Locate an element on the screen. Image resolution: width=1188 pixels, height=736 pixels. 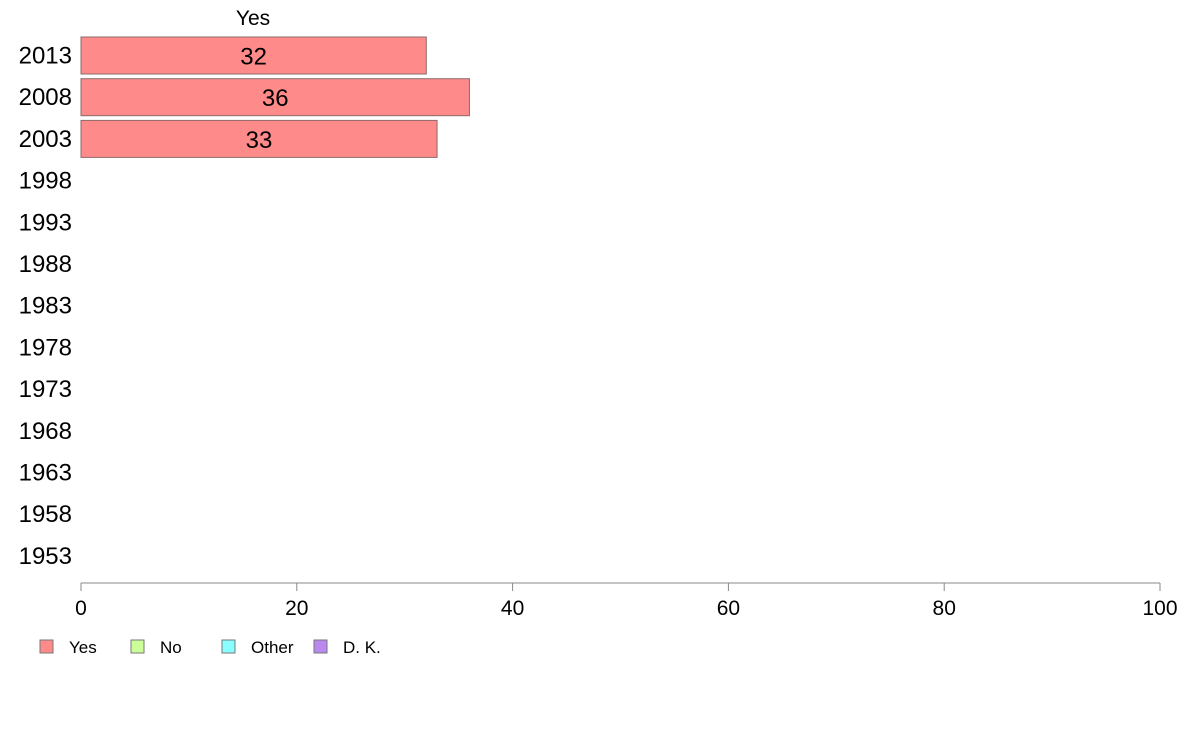
y-tick-label: 1993 is located at coordinates (45, 222).